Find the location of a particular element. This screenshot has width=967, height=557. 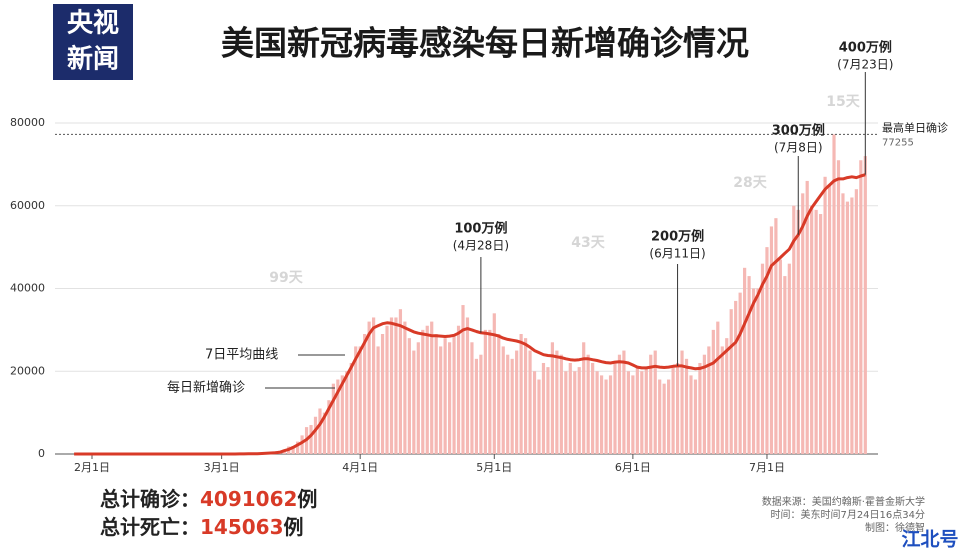

duration-label: 99天 is located at coordinates (286, 278).